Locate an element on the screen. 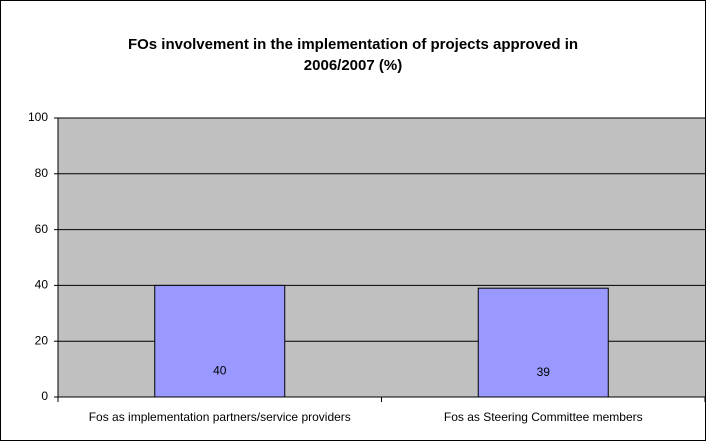 The height and width of the screenshot is (441, 706). y-tick-label: 60 is located at coordinates (42, 229).